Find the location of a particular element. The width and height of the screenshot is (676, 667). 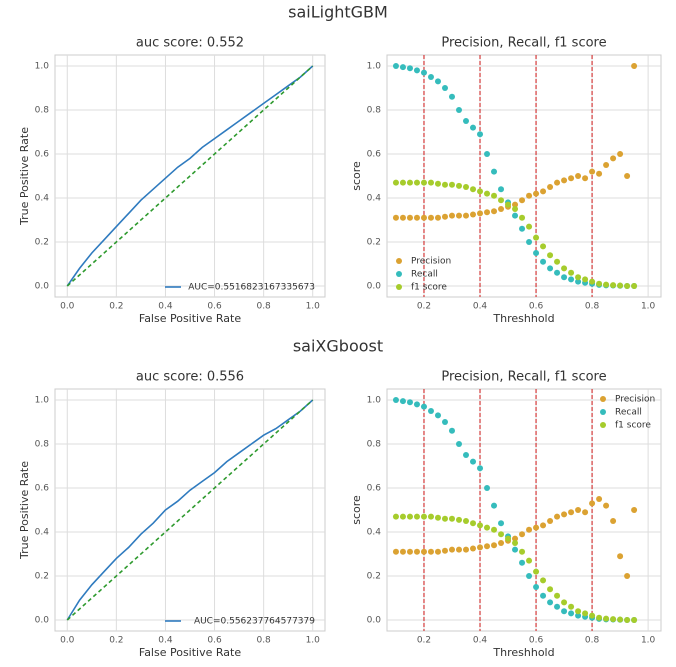

y-axis-label: True Positive Rate is located at coordinates (24, 510).